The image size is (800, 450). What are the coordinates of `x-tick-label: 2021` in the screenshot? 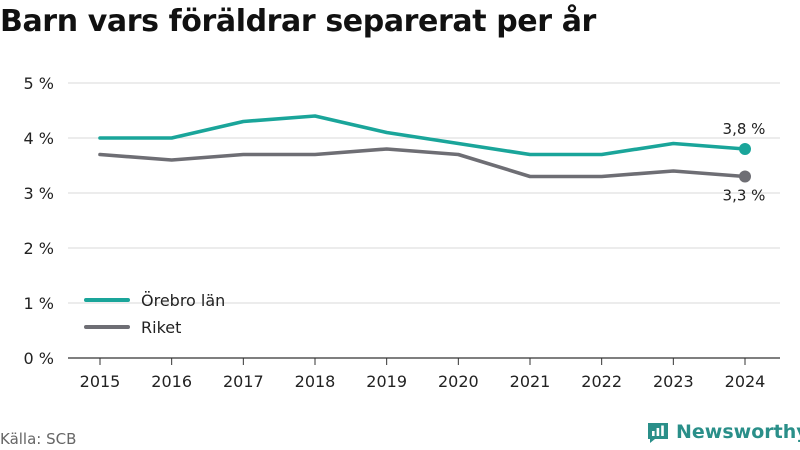 It's located at (530, 381).